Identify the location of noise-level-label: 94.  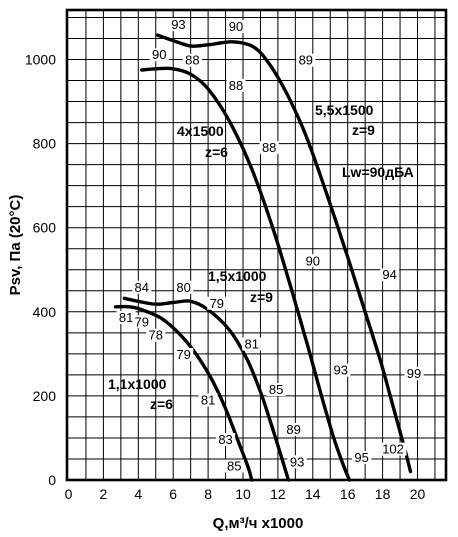
(389, 274).